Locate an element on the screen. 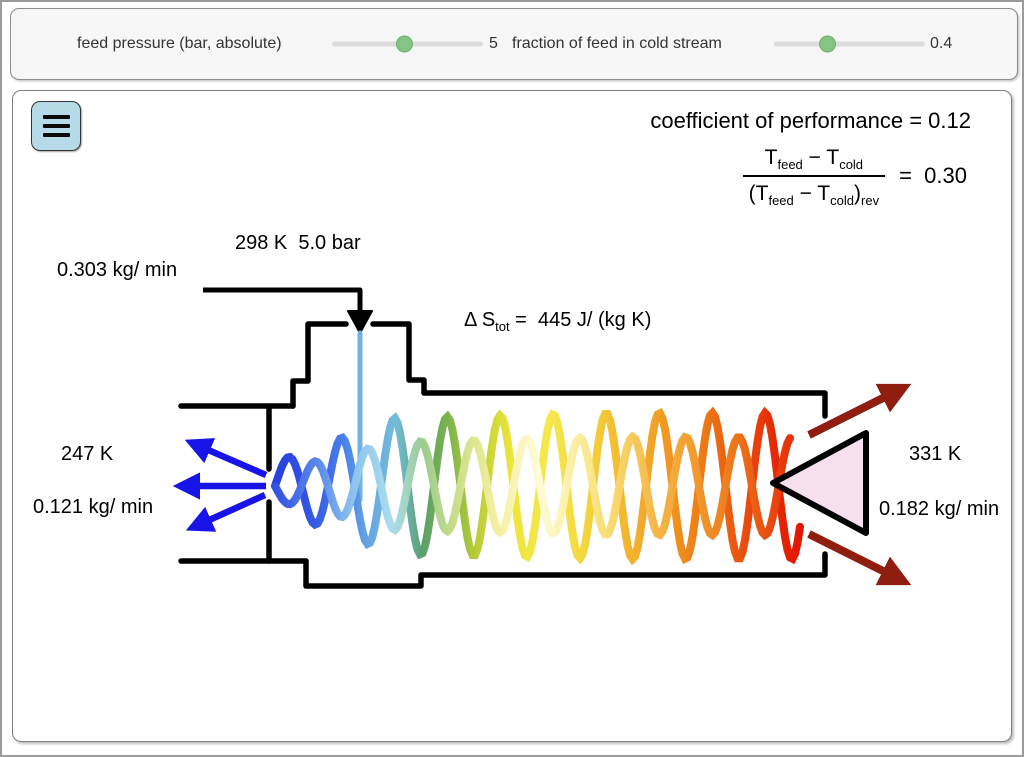 The image size is (1024, 757). cold-fraction-label: fraction of feed in cold stream is located at coordinates (617, 43).